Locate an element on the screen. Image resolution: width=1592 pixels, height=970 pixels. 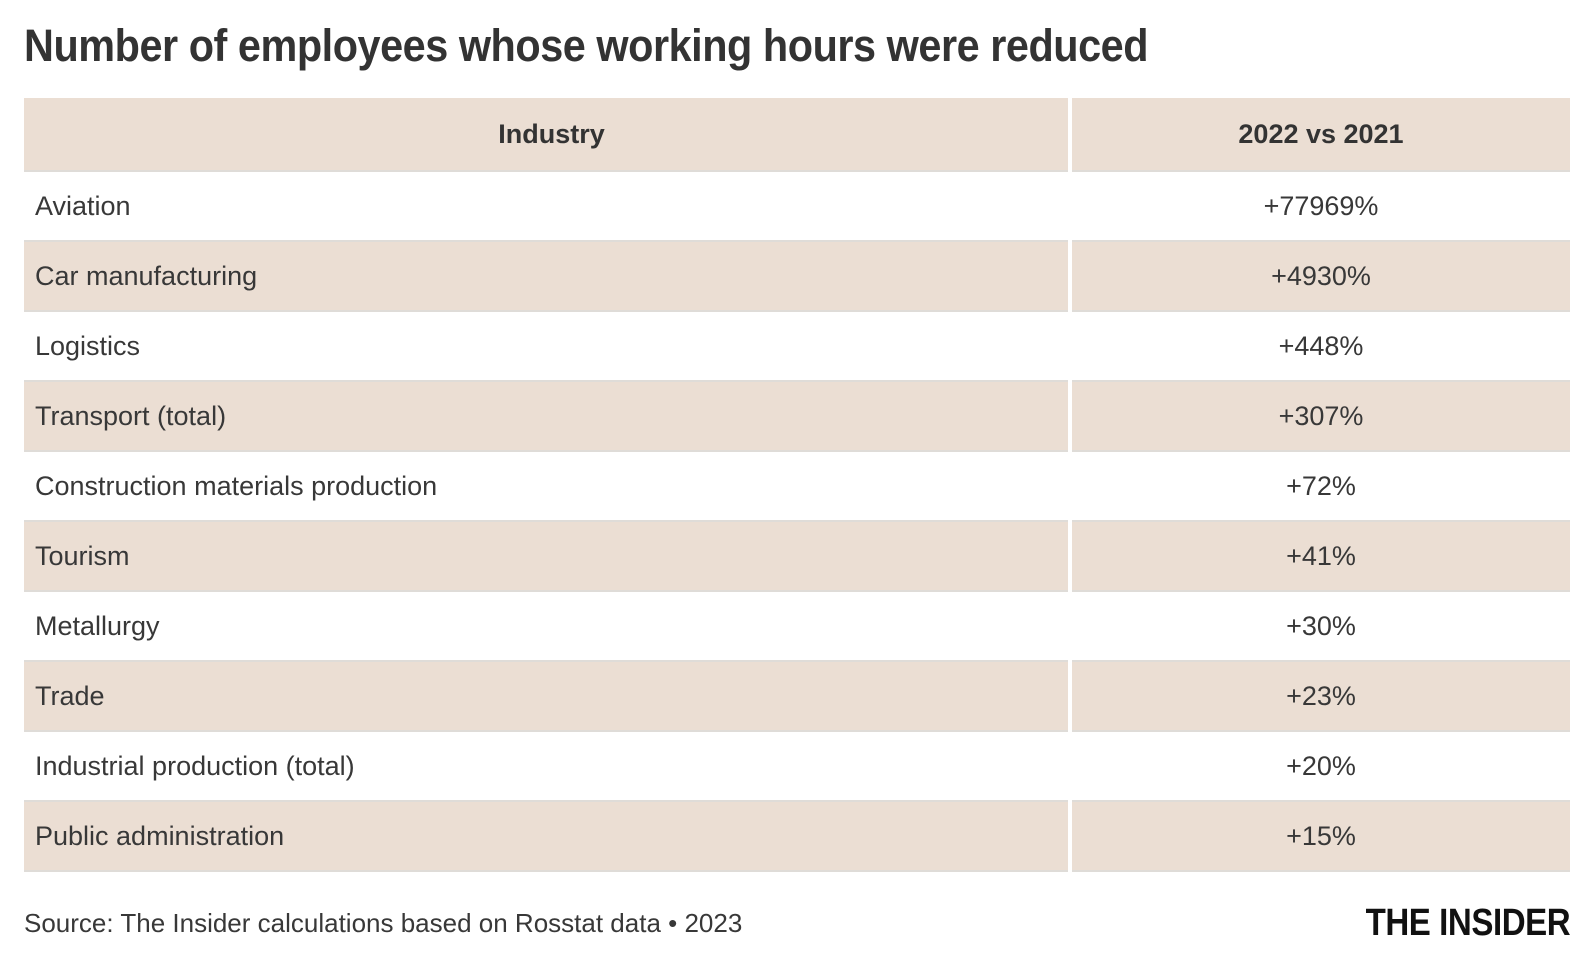
header-cell-change: 2022 vs 2021 is located at coordinates (1321, 135).